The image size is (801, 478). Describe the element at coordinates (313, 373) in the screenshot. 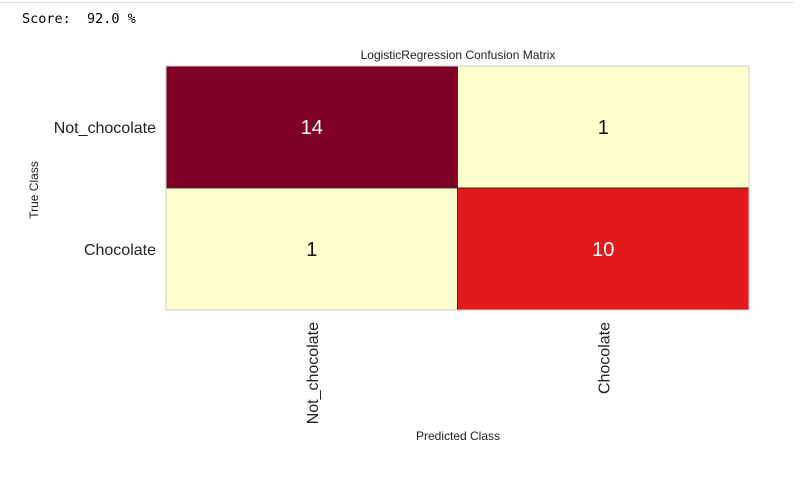

I see `x-tick-label: Not_chocolate` at that location.